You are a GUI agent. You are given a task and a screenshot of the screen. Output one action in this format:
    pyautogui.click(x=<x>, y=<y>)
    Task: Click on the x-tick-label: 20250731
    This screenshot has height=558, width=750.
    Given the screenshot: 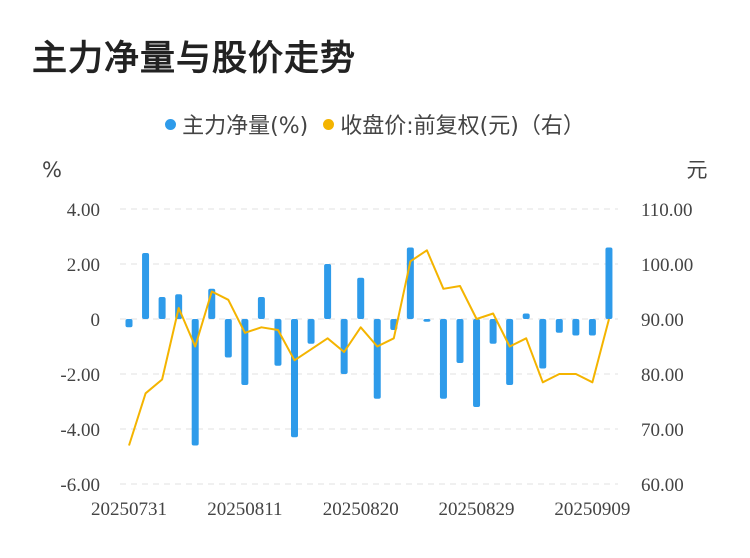 What is the action you would take?
    pyautogui.click(x=129, y=509)
    